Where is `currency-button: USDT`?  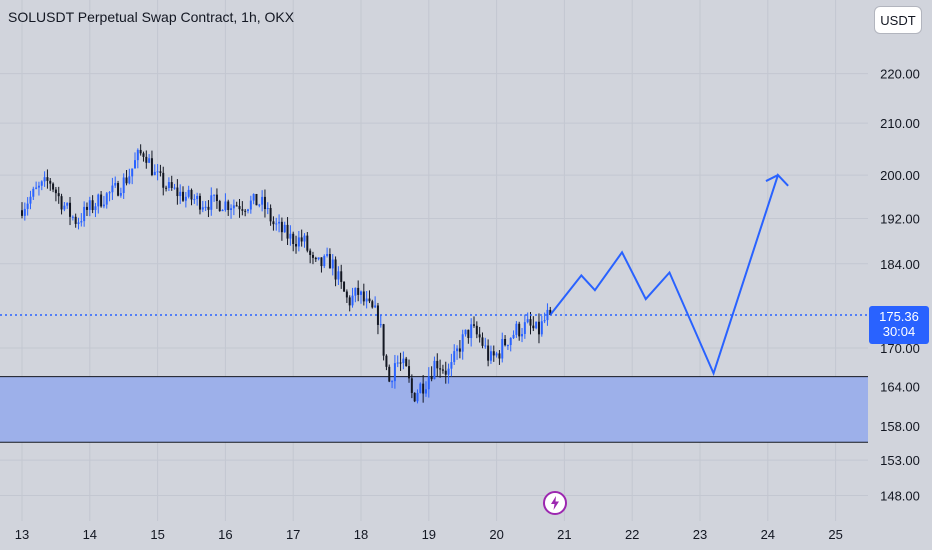 currency-button: USDT is located at coordinates (898, 20).